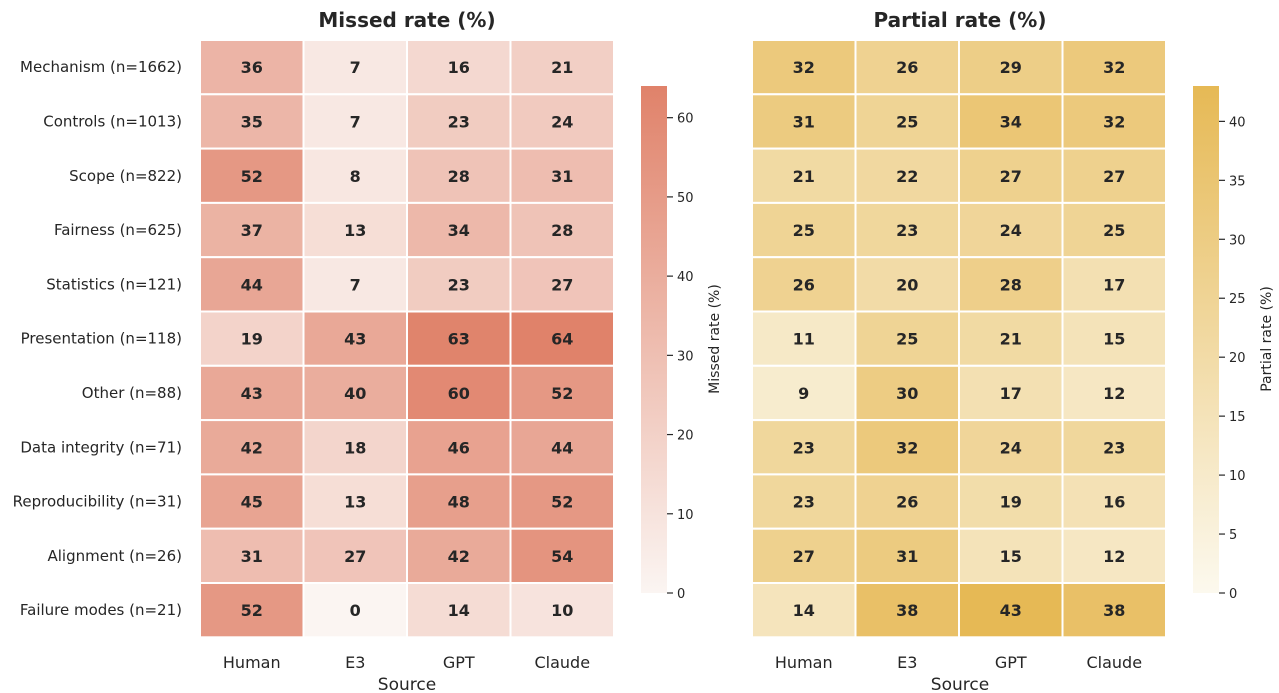 The image size is (1279, 693). What do you see at coordinates (1237, 240) in the screenshot?
I see `partial-colorbar-tick-label: 30` at bounding box center [1237, 240].